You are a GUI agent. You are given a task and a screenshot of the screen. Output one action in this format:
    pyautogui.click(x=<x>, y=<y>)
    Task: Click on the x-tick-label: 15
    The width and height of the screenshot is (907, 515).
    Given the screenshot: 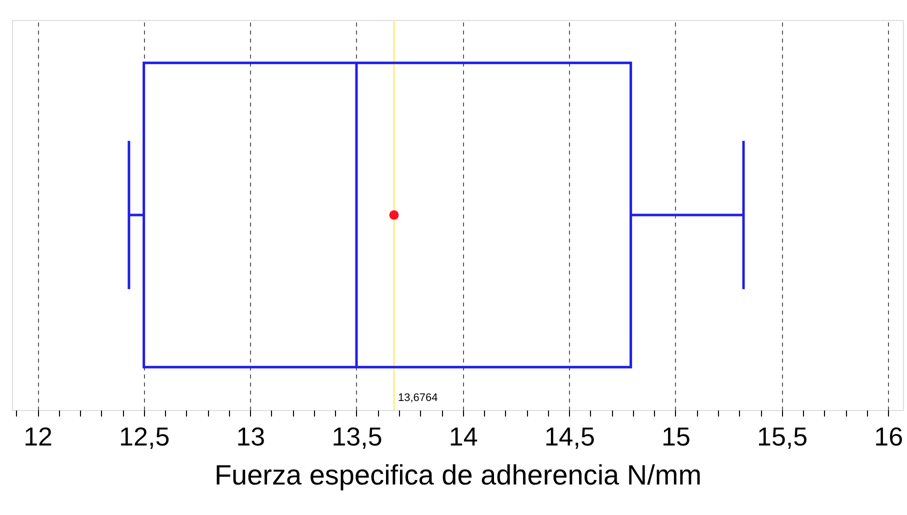 What is the action you would take?
    pyautogui.click(x=676, y=437)
    